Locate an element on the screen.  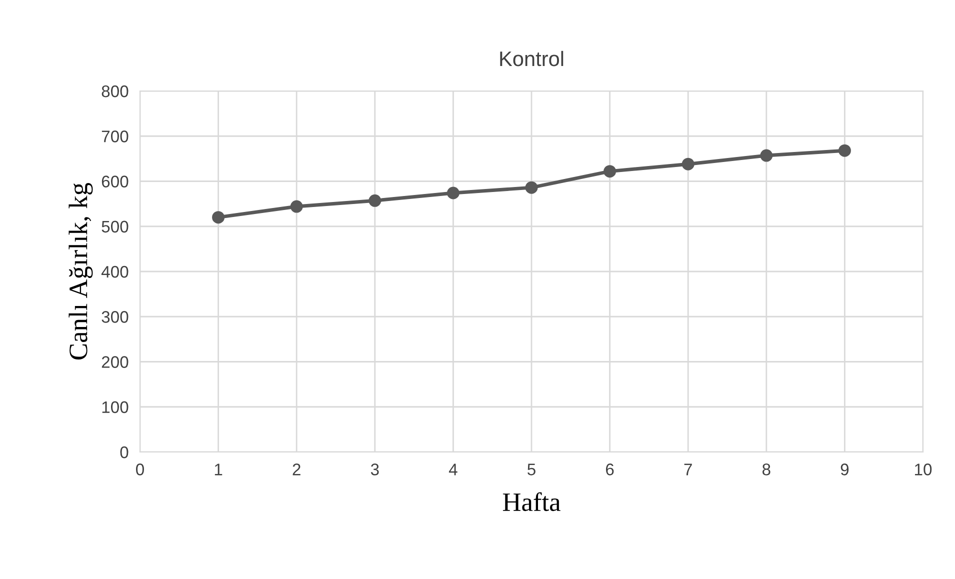
y-tick-label: 700 is located at coordinates (115, 136).